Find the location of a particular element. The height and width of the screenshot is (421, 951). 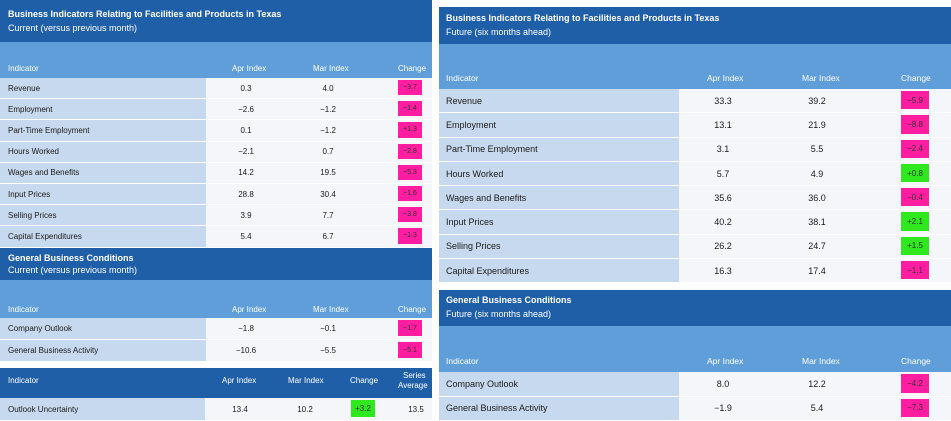

mar-value: 39.2 is located at coordinates (817, 100).